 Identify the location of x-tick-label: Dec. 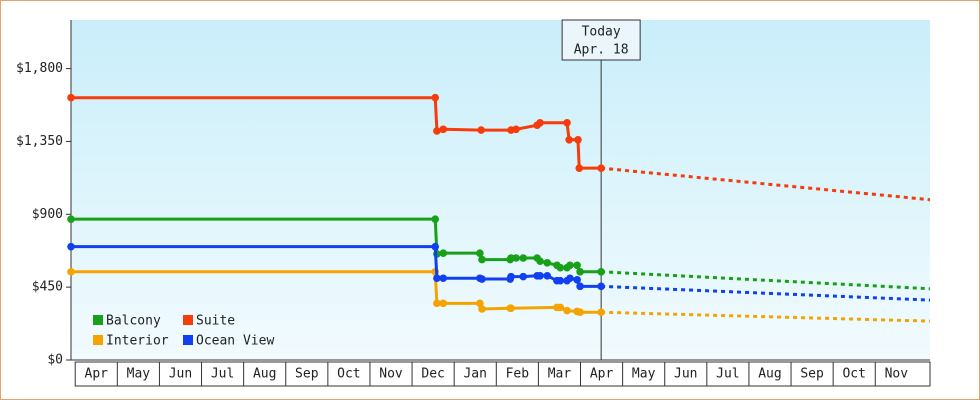
(432, 374).